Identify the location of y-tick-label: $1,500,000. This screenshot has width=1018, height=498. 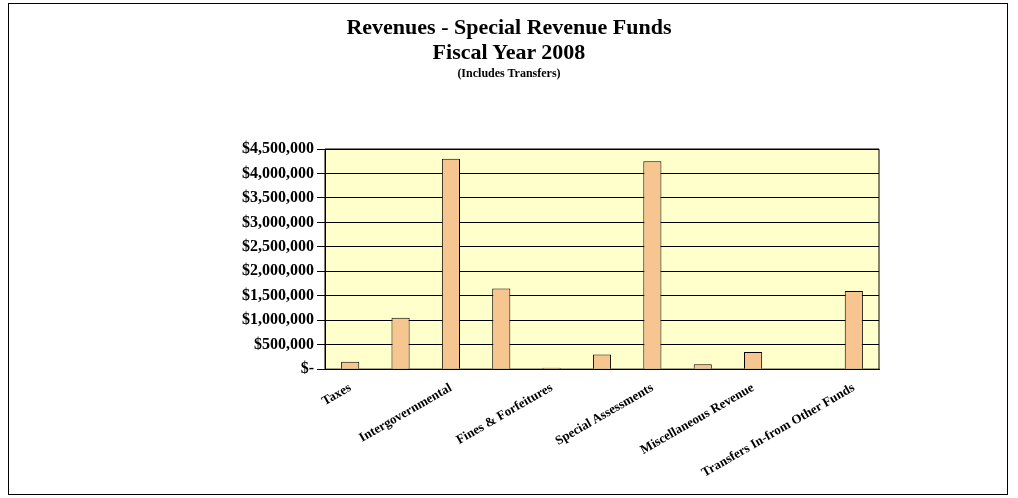
(278, 294).